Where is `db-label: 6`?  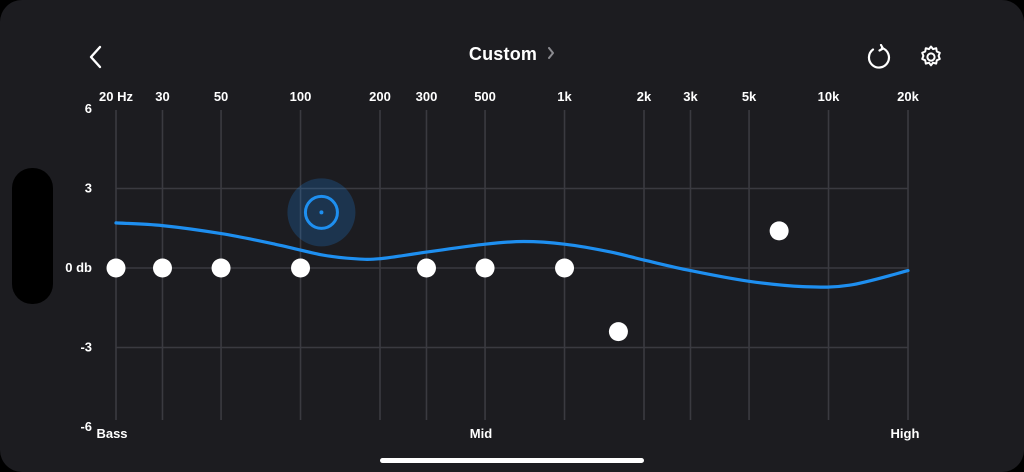 db-label: 6 is located at coordinates (88, 108).